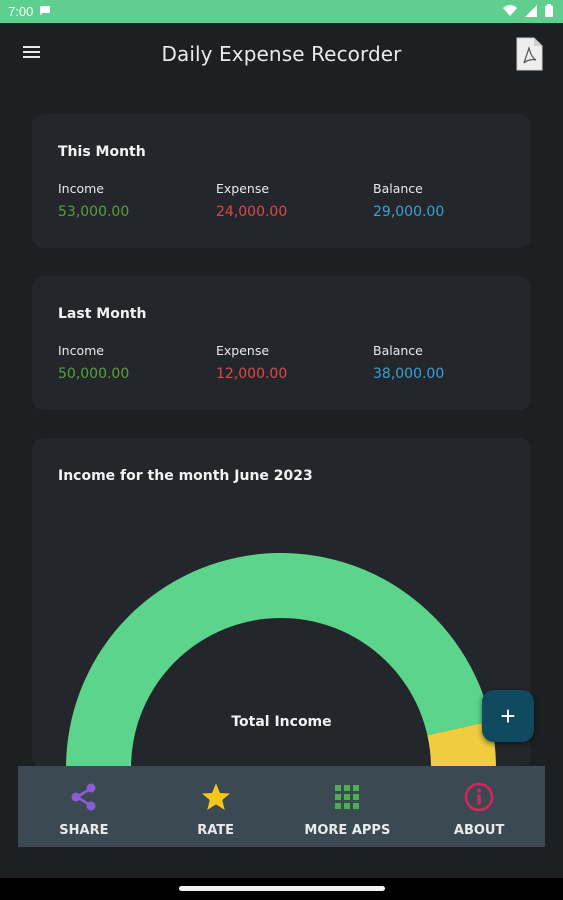 The height and width of the screenshot is (900, 563). I want to click on star-icon, so click(216, 797).